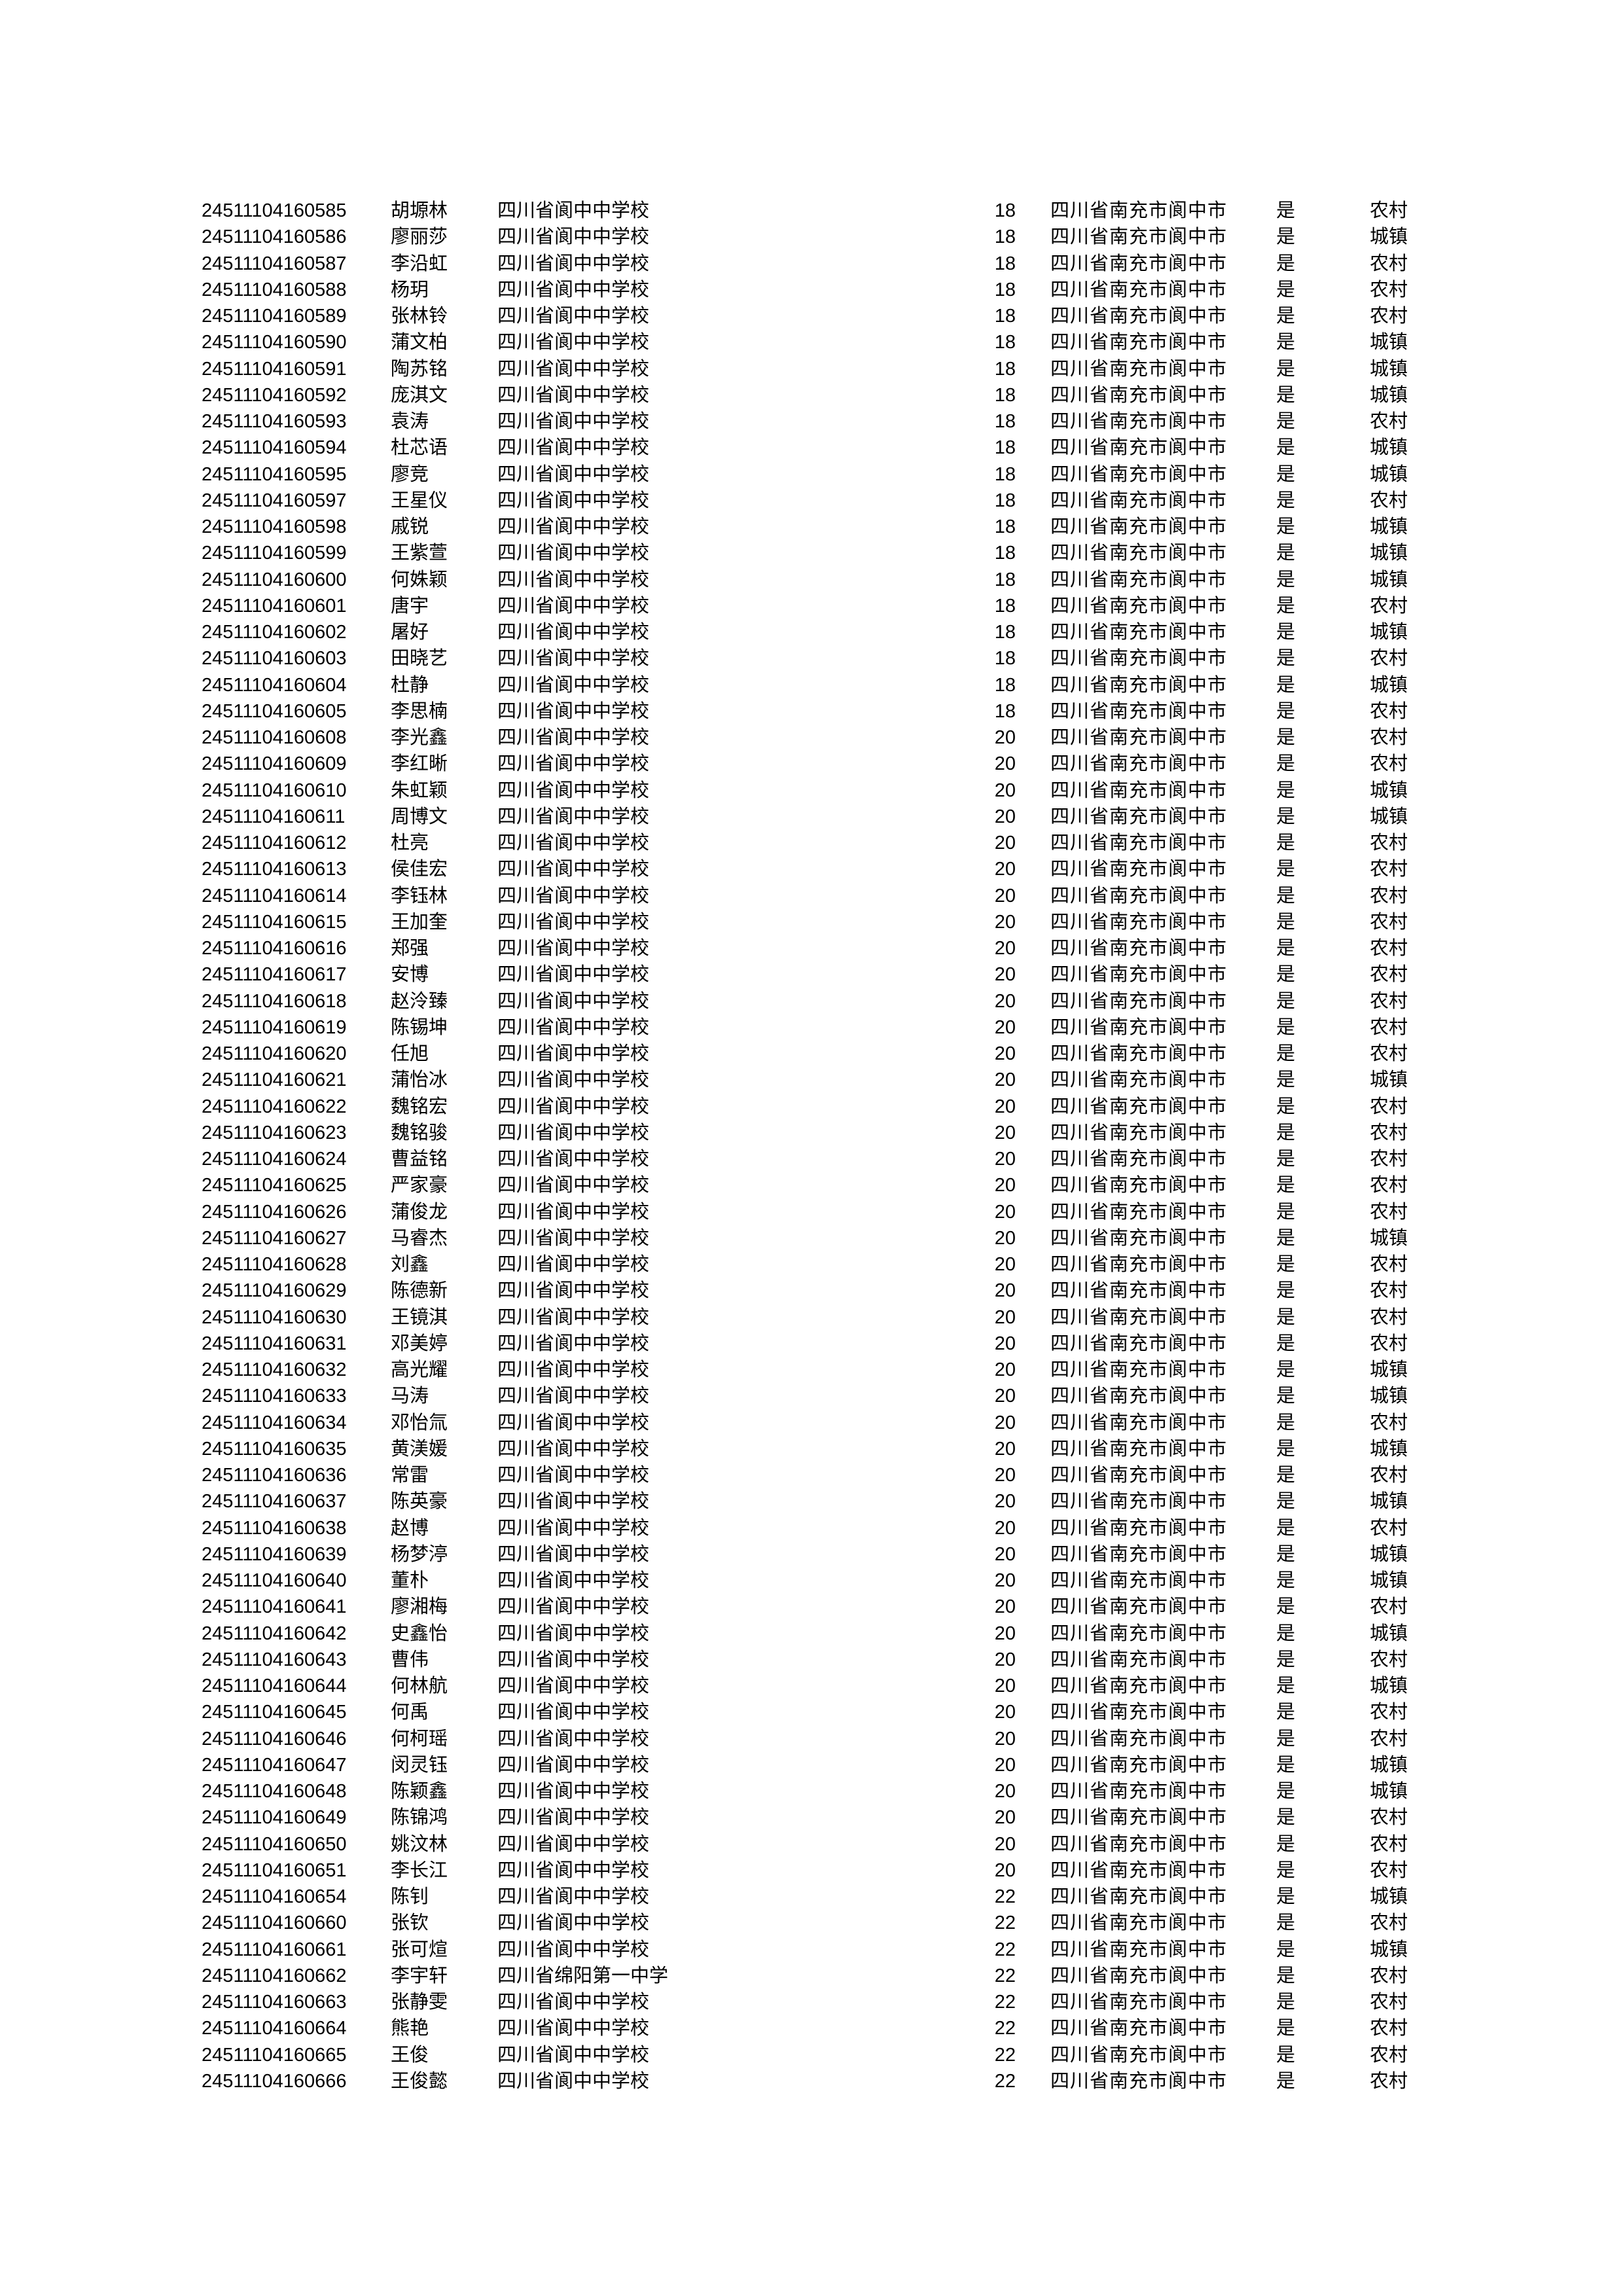 Image resolution: width=1623 pixels, height=2296 pixels. Describe the element at coordinates (811, 2002) in the screenshot. I see `table-row: 24511104160663 张静雯 四川省阆中中学校 22 四川省南充市阆中市 是 农村` at that location.